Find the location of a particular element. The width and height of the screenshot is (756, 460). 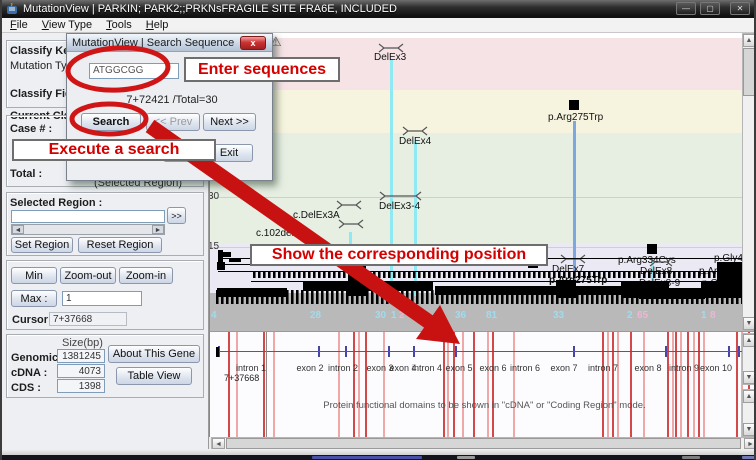

region-expand-button: >> is located at coordinates (176, 215).